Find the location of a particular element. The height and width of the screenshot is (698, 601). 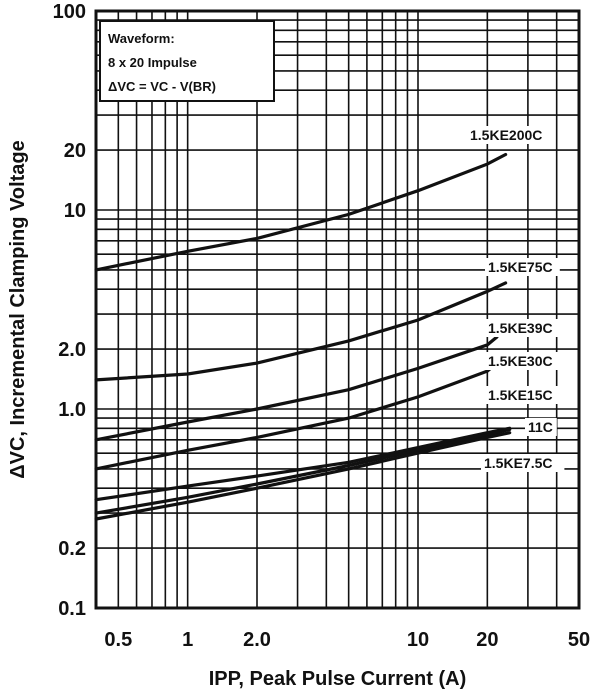

series-label-1: 1.5KE75C is located at coordinates (520, 267).